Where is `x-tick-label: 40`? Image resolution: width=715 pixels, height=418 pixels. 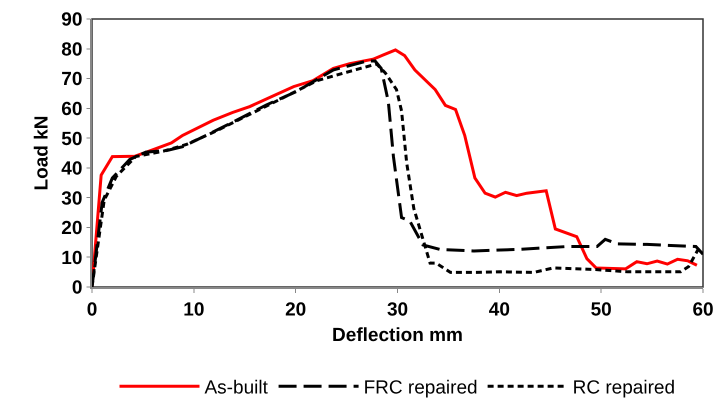 x-tick-label: 40 is located at coordinates (499, 310).